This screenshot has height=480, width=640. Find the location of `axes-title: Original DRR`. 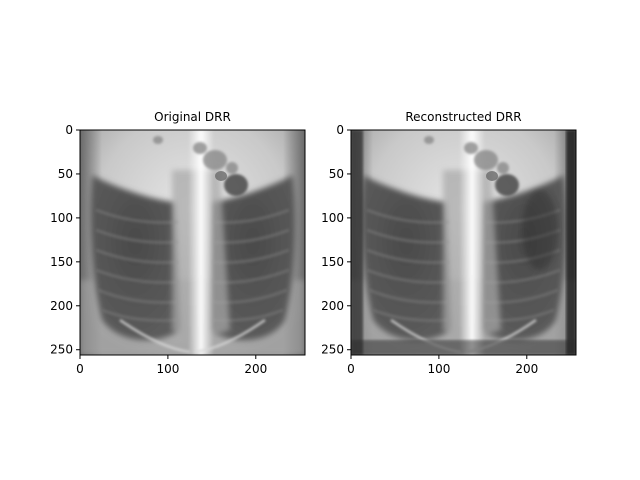

axes-title: Original DRR is located at coordinates (192, 117).